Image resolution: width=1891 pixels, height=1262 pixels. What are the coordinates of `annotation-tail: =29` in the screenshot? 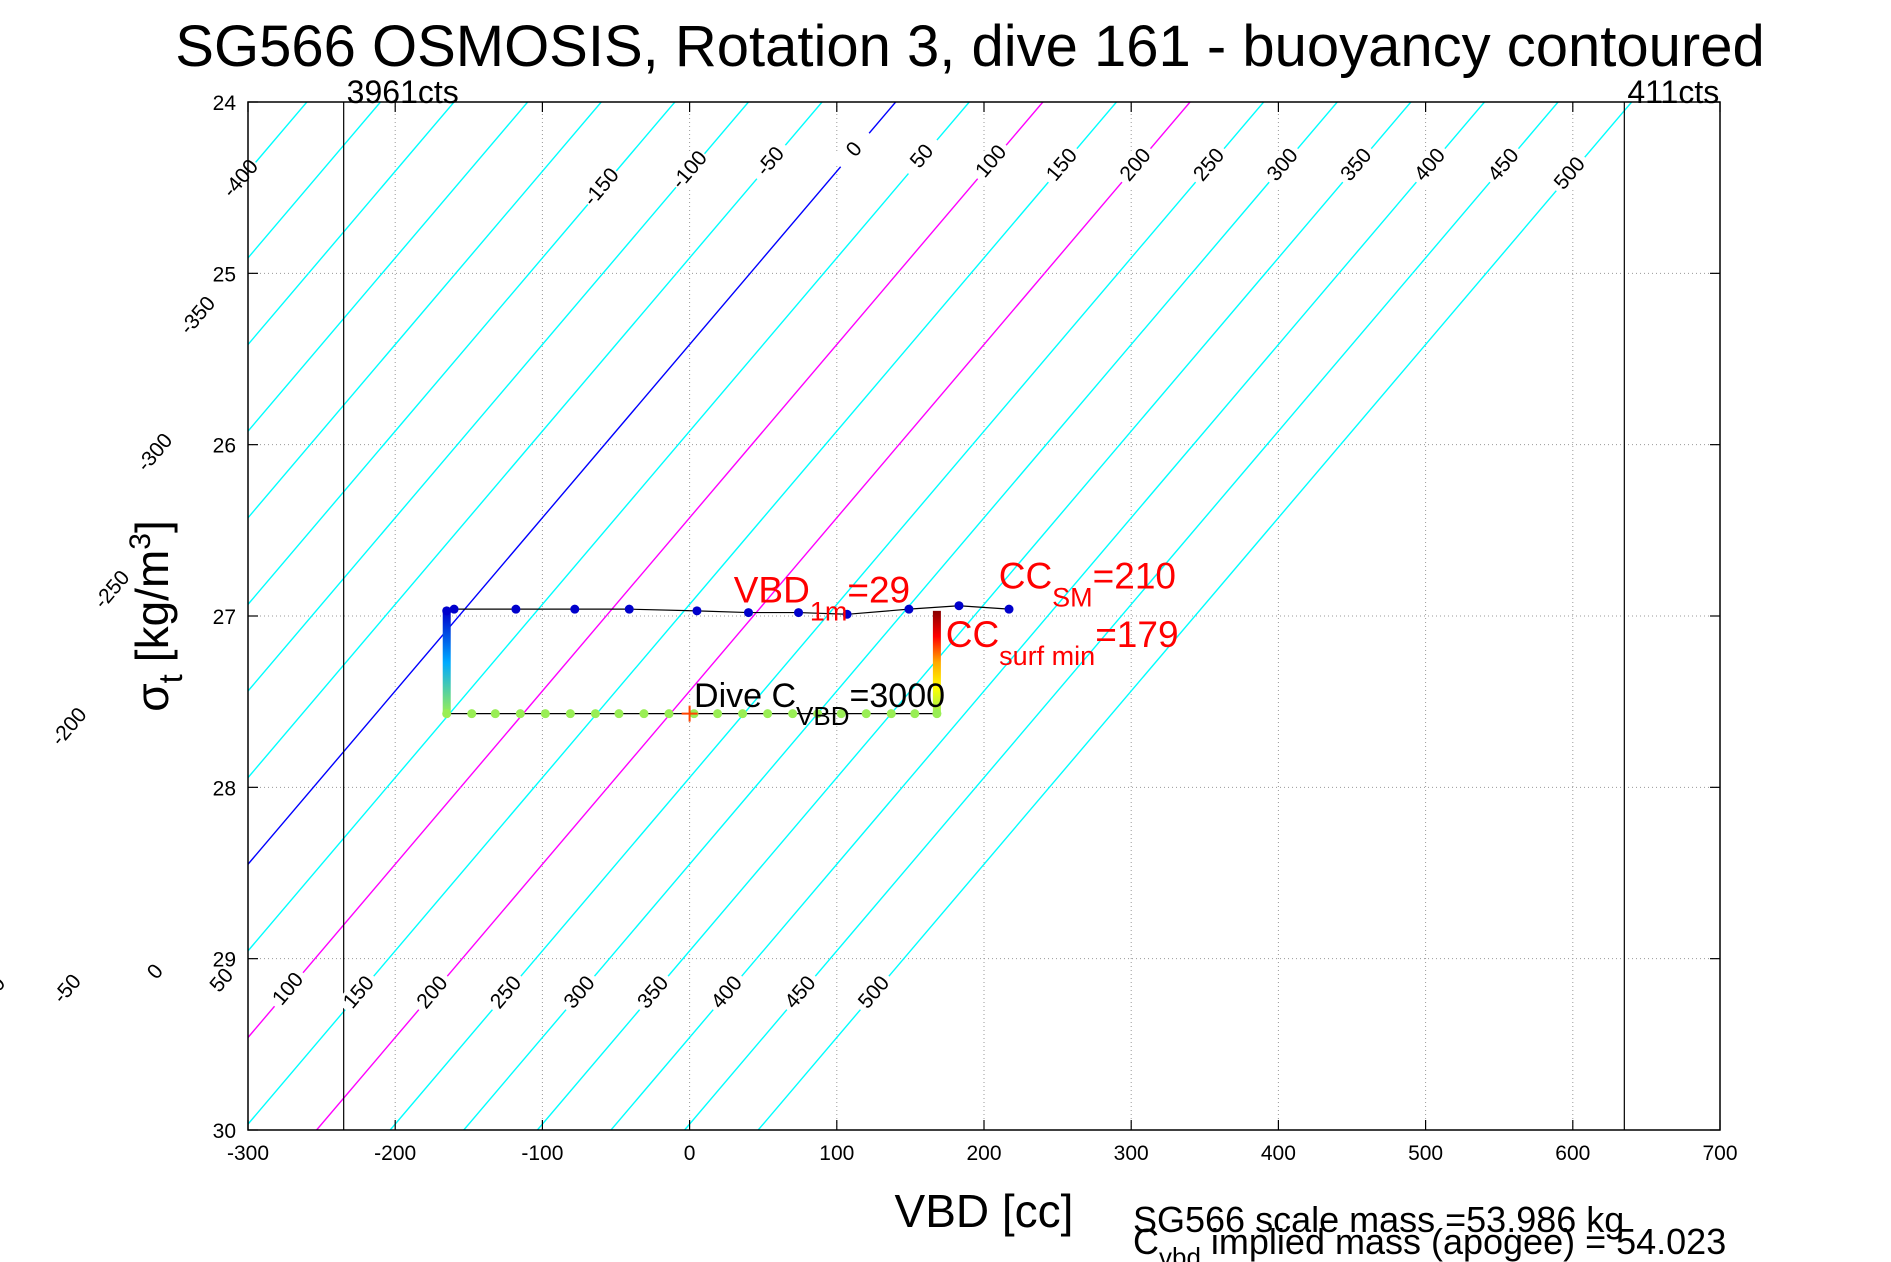 It's located at (878, 589).